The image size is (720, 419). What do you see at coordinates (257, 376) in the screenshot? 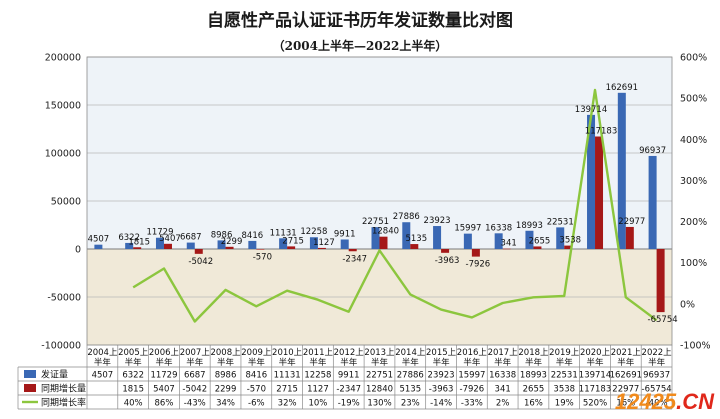
I see `table-cell: 8416` at bounding box center [257, 376].